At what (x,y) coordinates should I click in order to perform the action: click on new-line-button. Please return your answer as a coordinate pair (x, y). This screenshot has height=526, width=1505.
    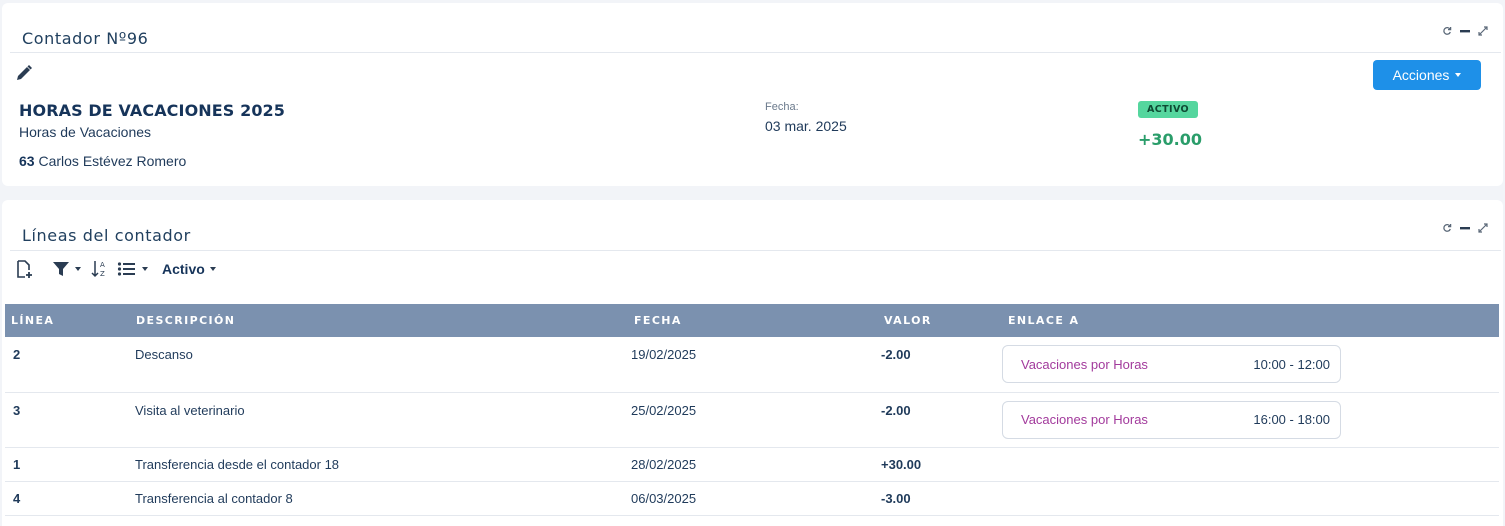
    Looking at the image, I should click on (24, 269).